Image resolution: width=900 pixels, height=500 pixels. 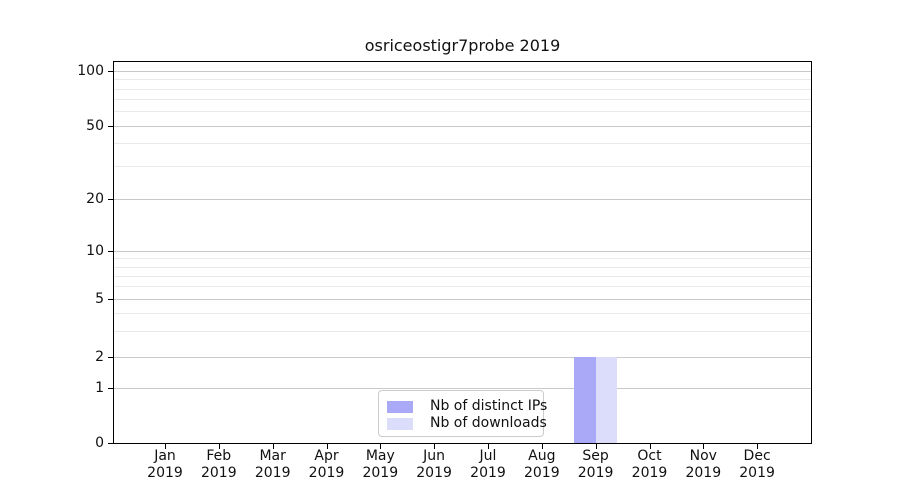 What do you see at coordinates (434, 464) in the screenshot?
I see `x-axis-tick-label: Jun 2019` at bounding box center [434, 464].